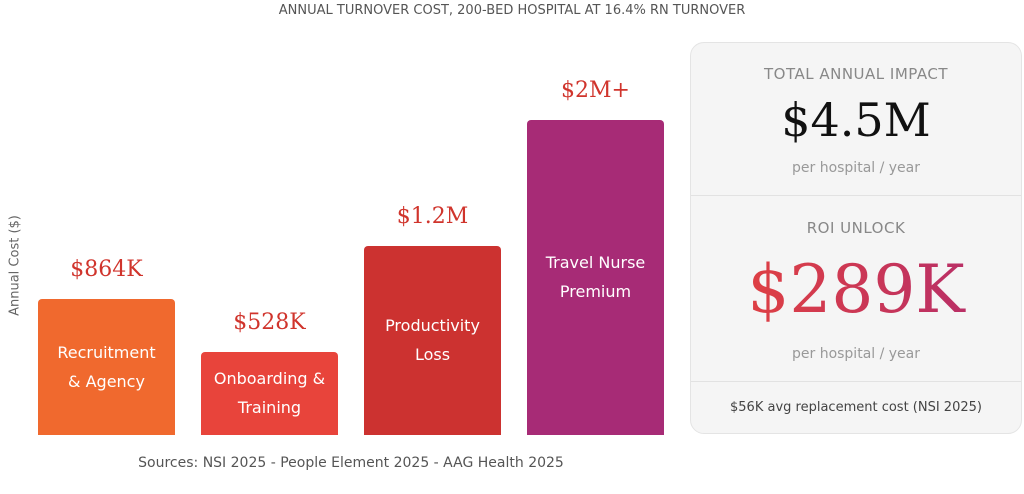 The height and width of the screenshot is (494, 1024). I want to click on bar: Onboarding & Training, so click(269, 393).